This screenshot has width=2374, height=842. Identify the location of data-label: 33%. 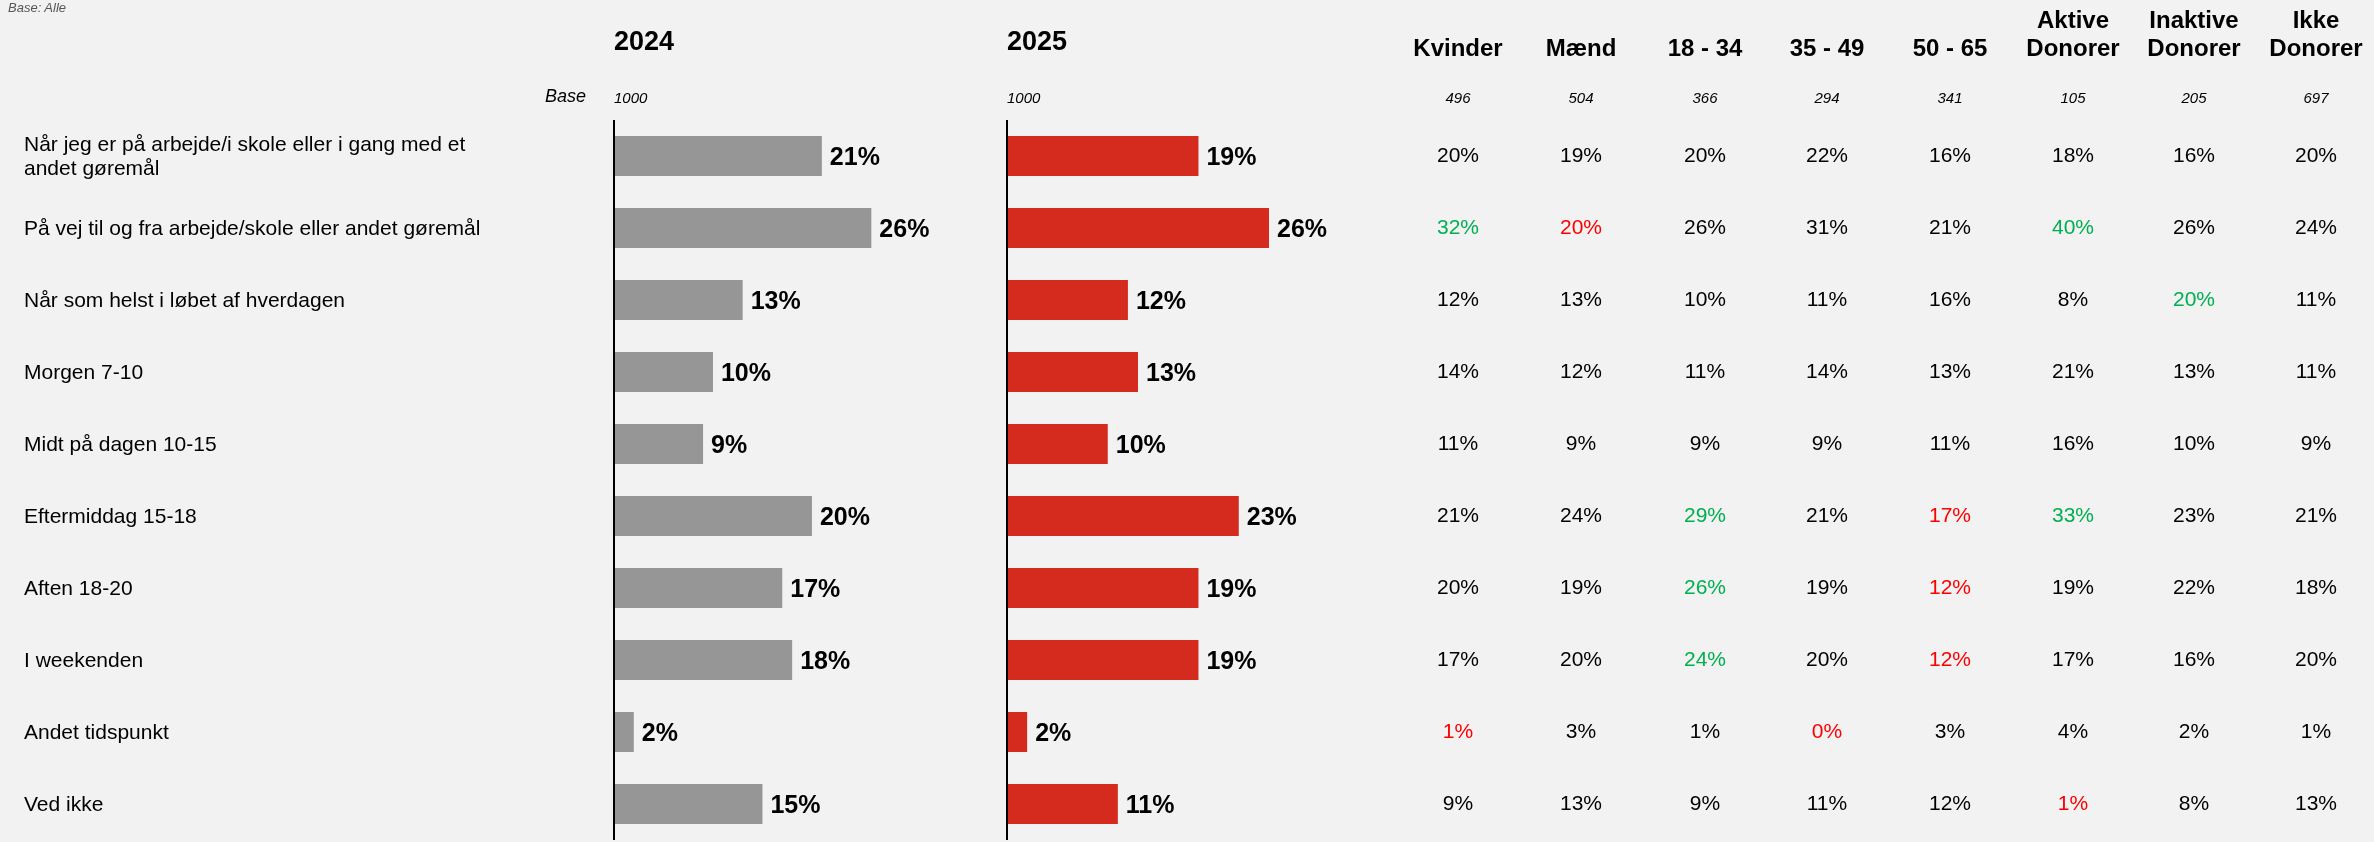
(2073, 515).